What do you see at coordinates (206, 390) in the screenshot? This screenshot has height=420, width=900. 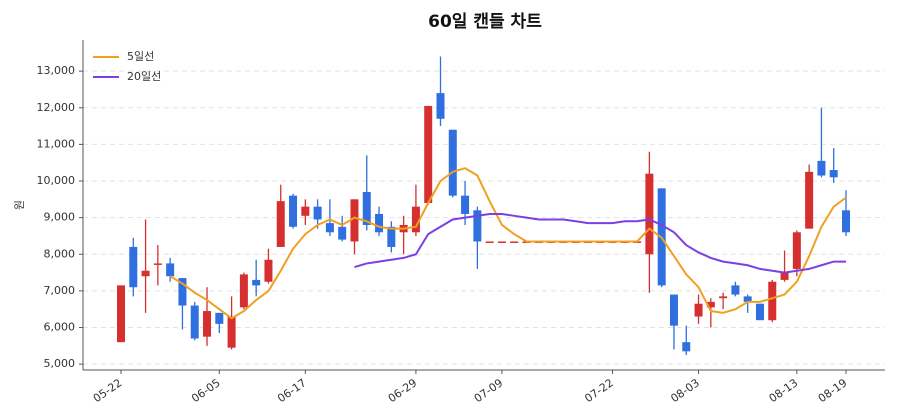 I see `x-tick-label: 06-05` at bounding box center [206, 390].